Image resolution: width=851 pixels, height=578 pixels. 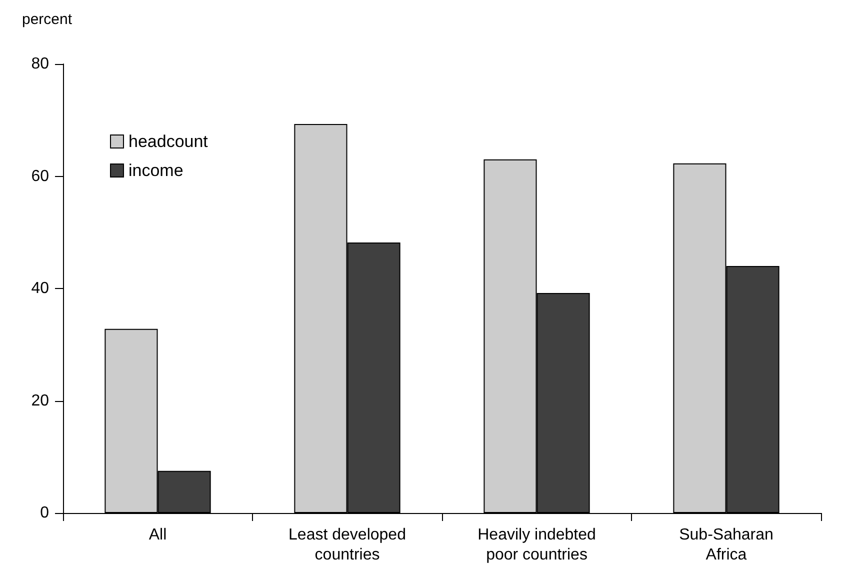 What do you see at coordinates (40, 401) in the screenshot?
I see `y-tick-label: 20` at bounding box center [40, 401].